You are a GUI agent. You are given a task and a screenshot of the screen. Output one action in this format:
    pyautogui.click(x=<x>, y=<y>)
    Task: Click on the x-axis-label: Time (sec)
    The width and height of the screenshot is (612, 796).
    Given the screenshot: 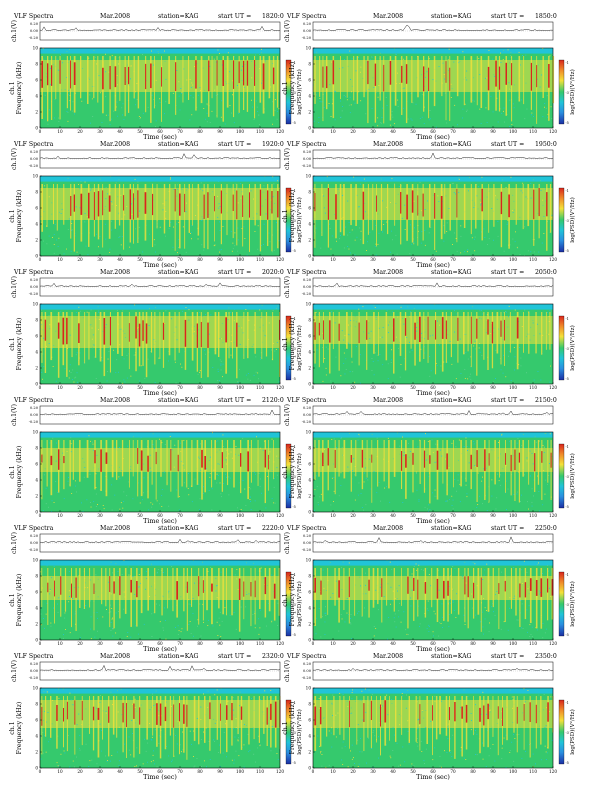 What is the action you would take?
    pyautogui.click(x=433, y=265)
    